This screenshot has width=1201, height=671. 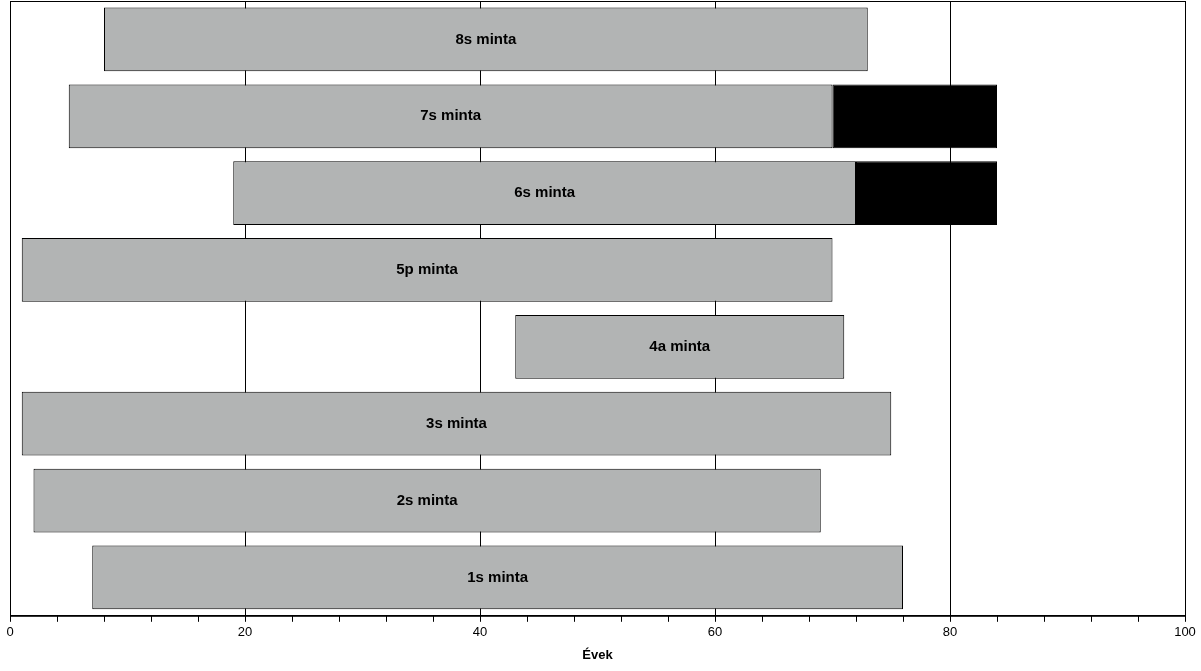 What do you see at coordinates (1185, 632) in the screenshot?
I see `x-tick-label: 100` at bounding box center [1185, 632].